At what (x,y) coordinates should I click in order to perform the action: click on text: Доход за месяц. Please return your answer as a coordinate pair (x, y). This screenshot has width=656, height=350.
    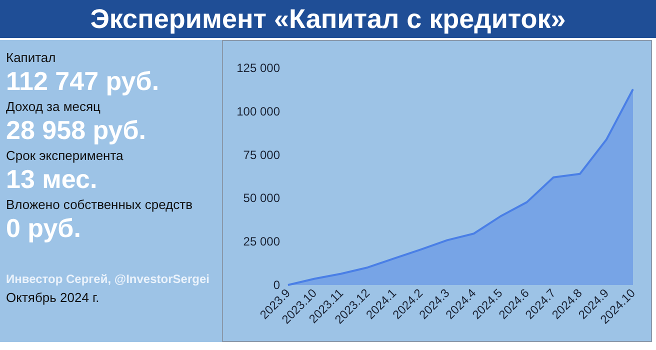
    Looking at the image, I should click on (54, 106).